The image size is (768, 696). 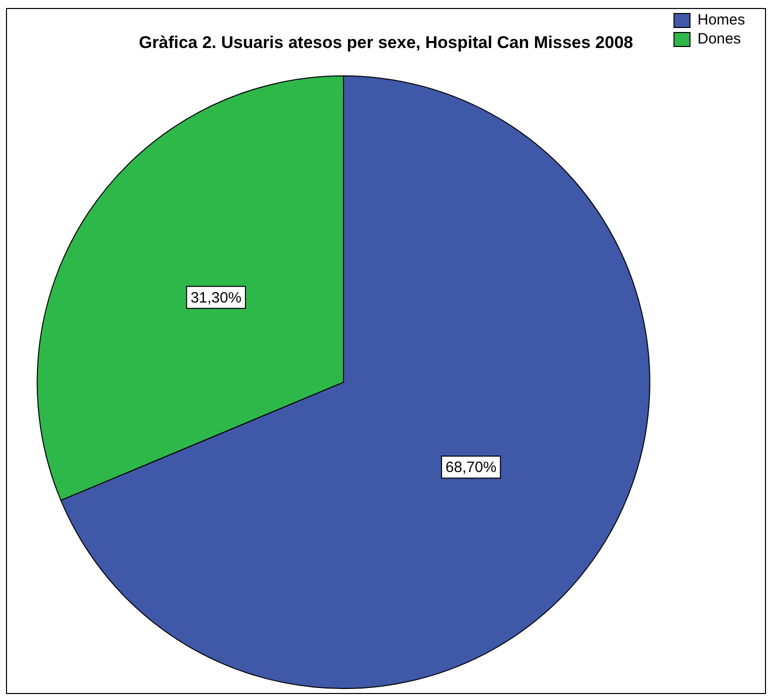 I want to click on legend-label: Homes, so click(x=721, y=20).